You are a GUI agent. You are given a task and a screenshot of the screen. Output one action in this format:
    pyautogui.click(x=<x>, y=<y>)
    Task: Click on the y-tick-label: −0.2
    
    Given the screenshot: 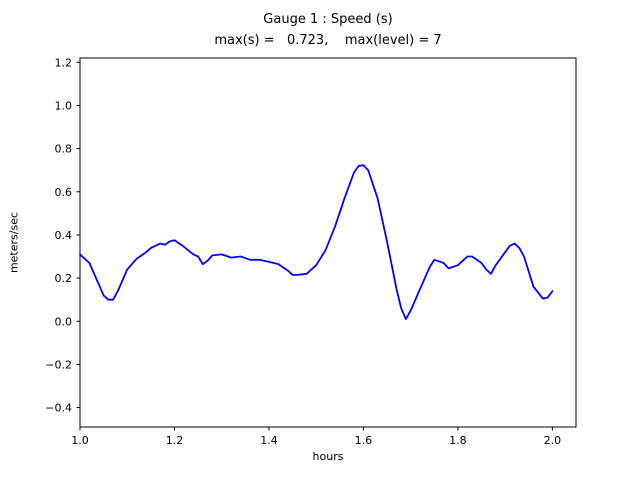 What is the action you would take?
    pyautogui.click(x=58, y=364)
    